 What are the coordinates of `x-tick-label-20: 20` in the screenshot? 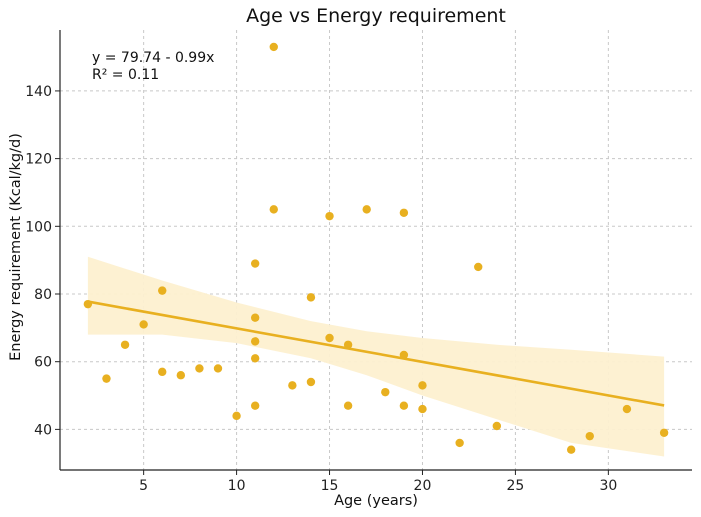 It's located at (423, 486).